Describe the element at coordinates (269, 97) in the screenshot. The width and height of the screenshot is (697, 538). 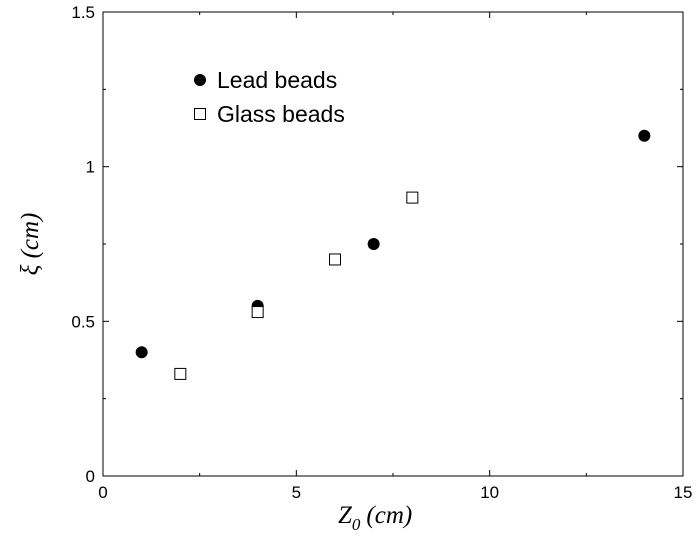
I see `legend: Lead beads Glass beads` at that location.